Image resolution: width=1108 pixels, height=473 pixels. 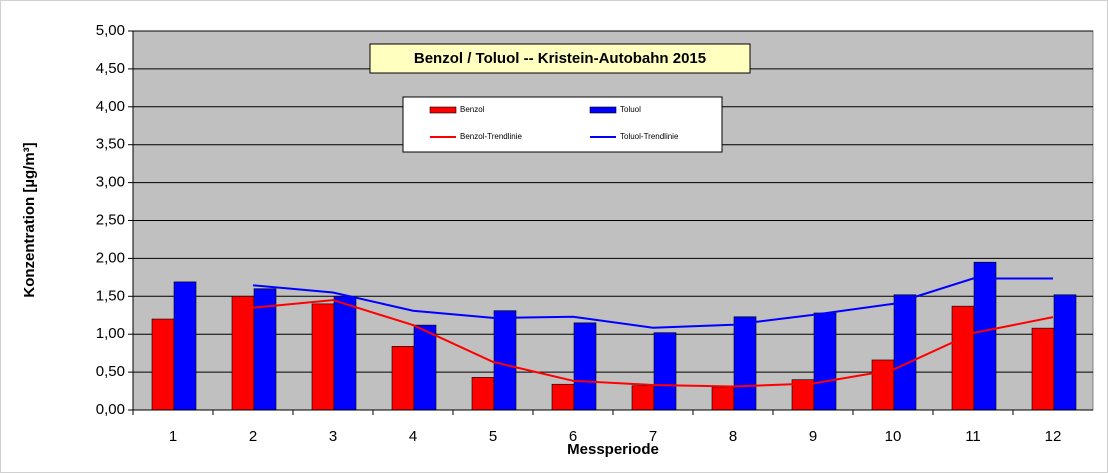 I want to click on y-tick-label: 3,50, so click(x=110, y=144).